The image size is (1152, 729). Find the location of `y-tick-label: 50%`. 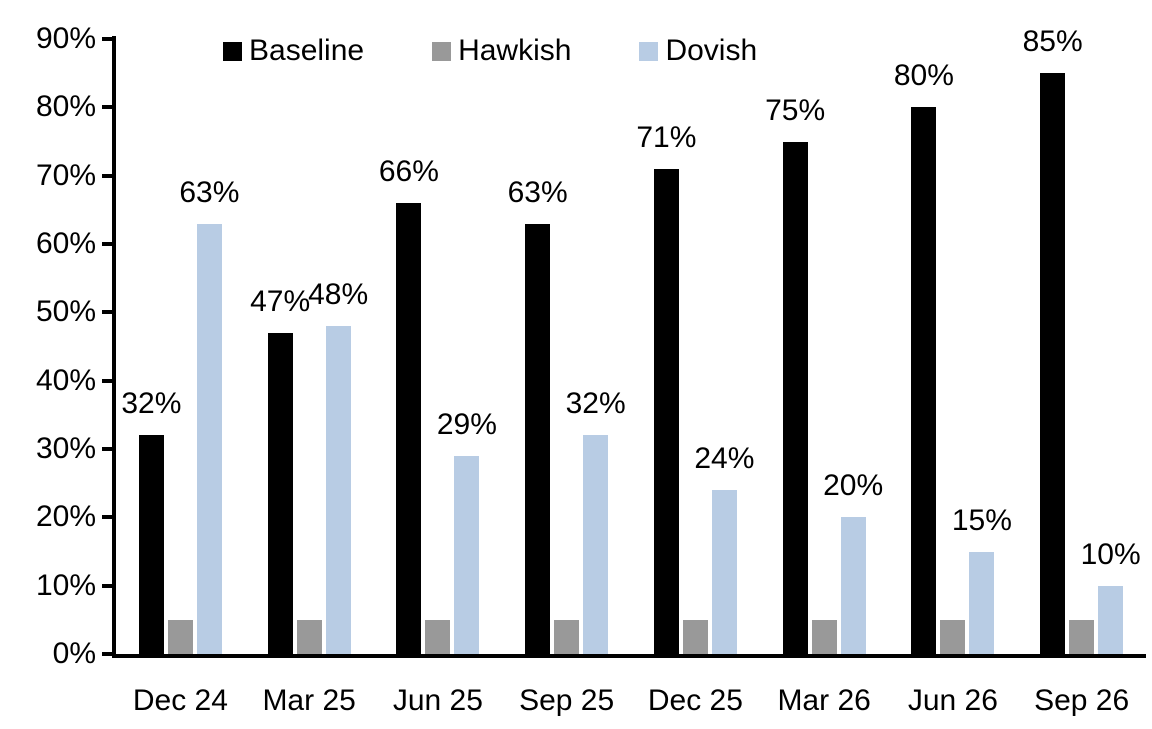

y-tick-label: 50% is located at coordinates (65, 312).